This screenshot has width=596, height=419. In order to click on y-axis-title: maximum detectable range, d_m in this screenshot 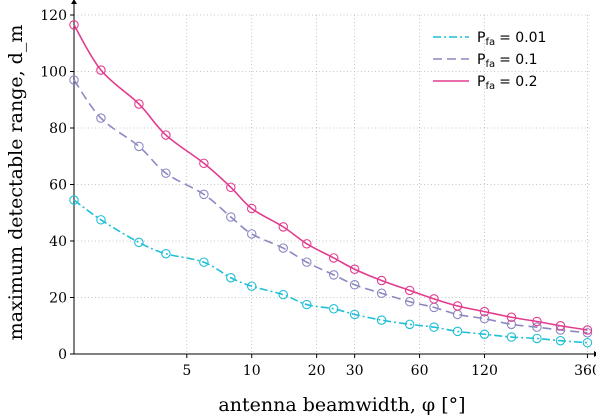, I will do `click(16, 183)`.